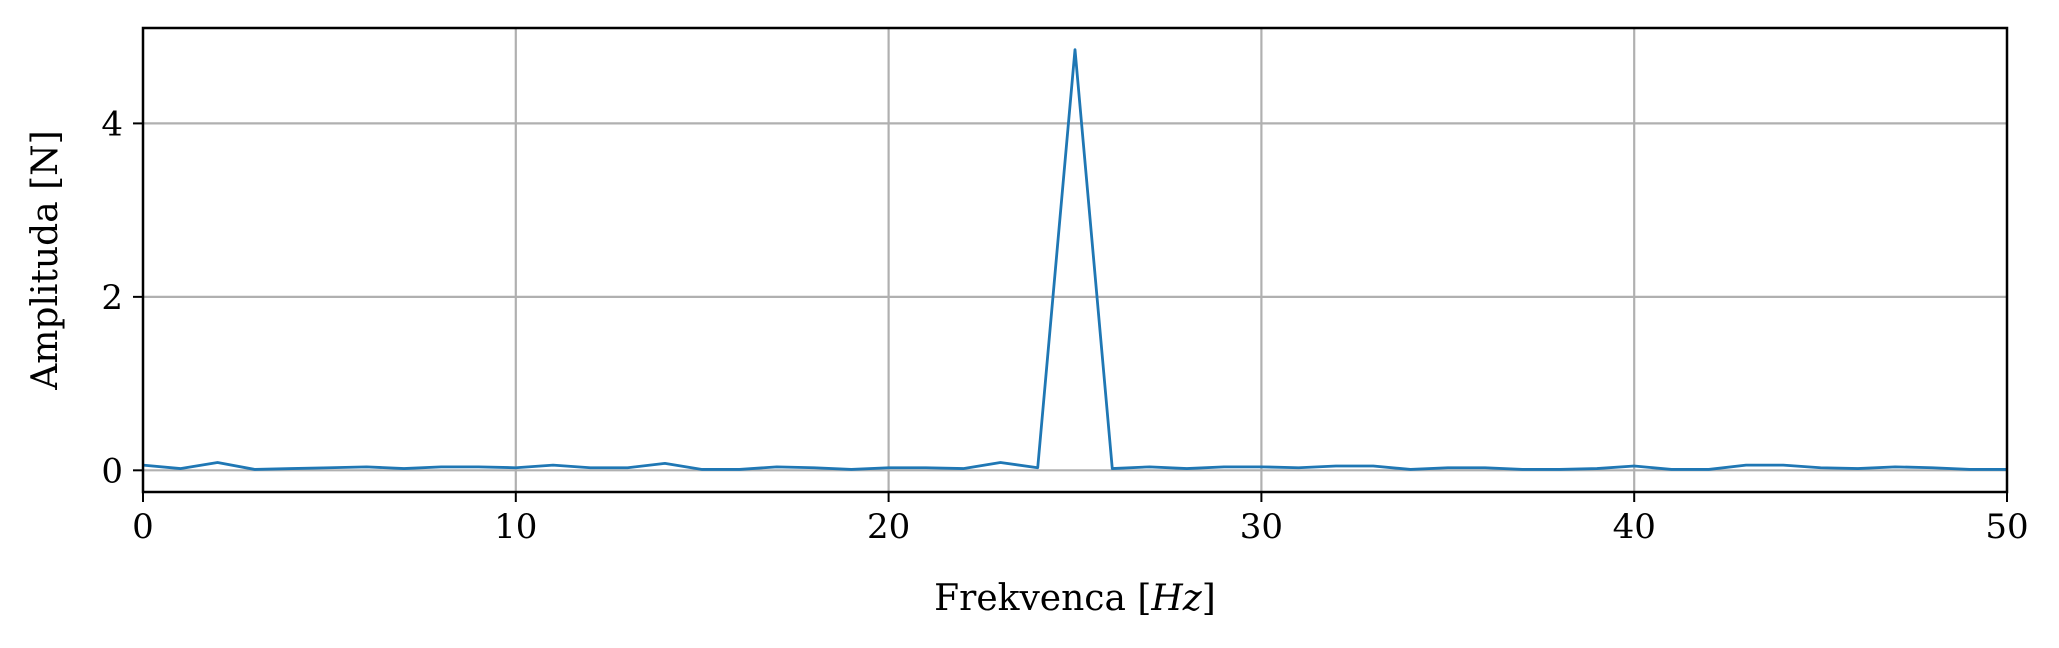 This screenshot has height=648, width=2059. I want to click on x-tick-label: 20, so click(888, 527).